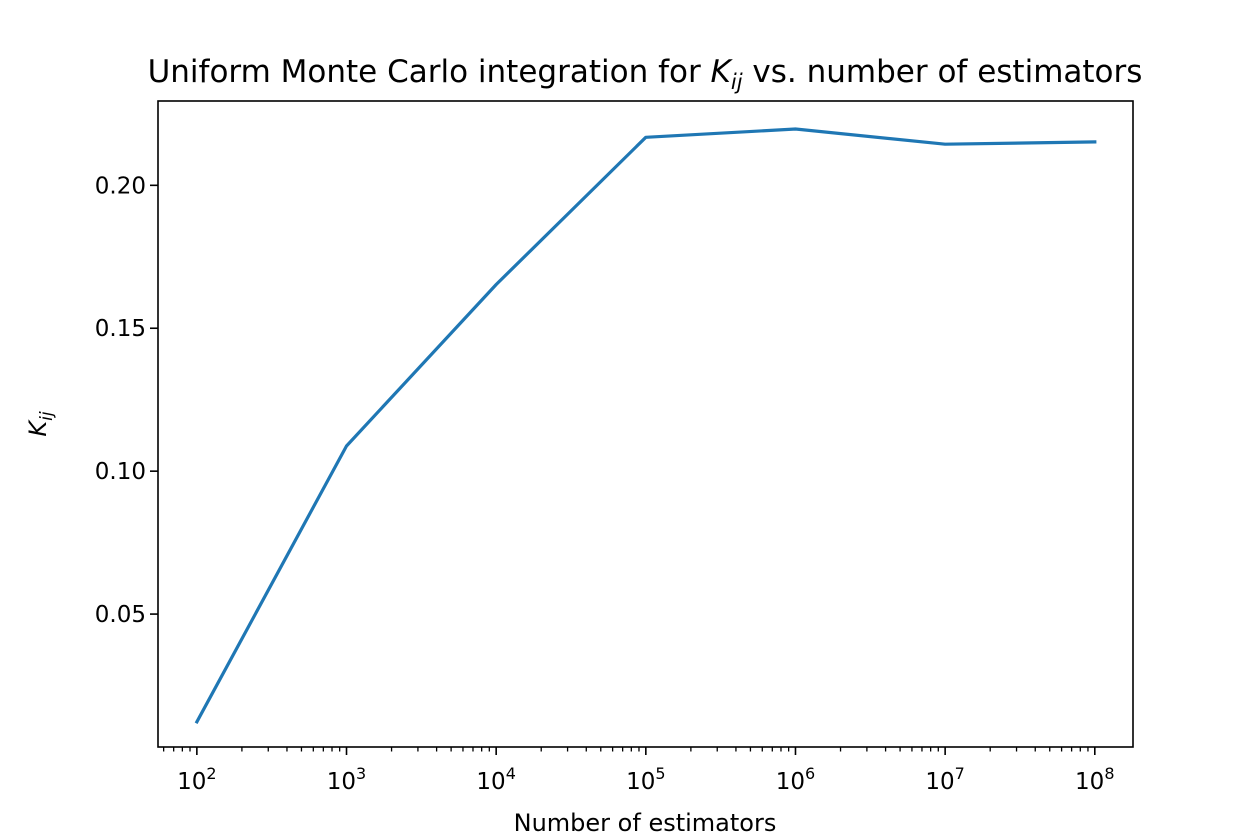 The height and width of the screenshot is (840, 1260). I want to click on x-tick-label: 10², so click(196, 779).